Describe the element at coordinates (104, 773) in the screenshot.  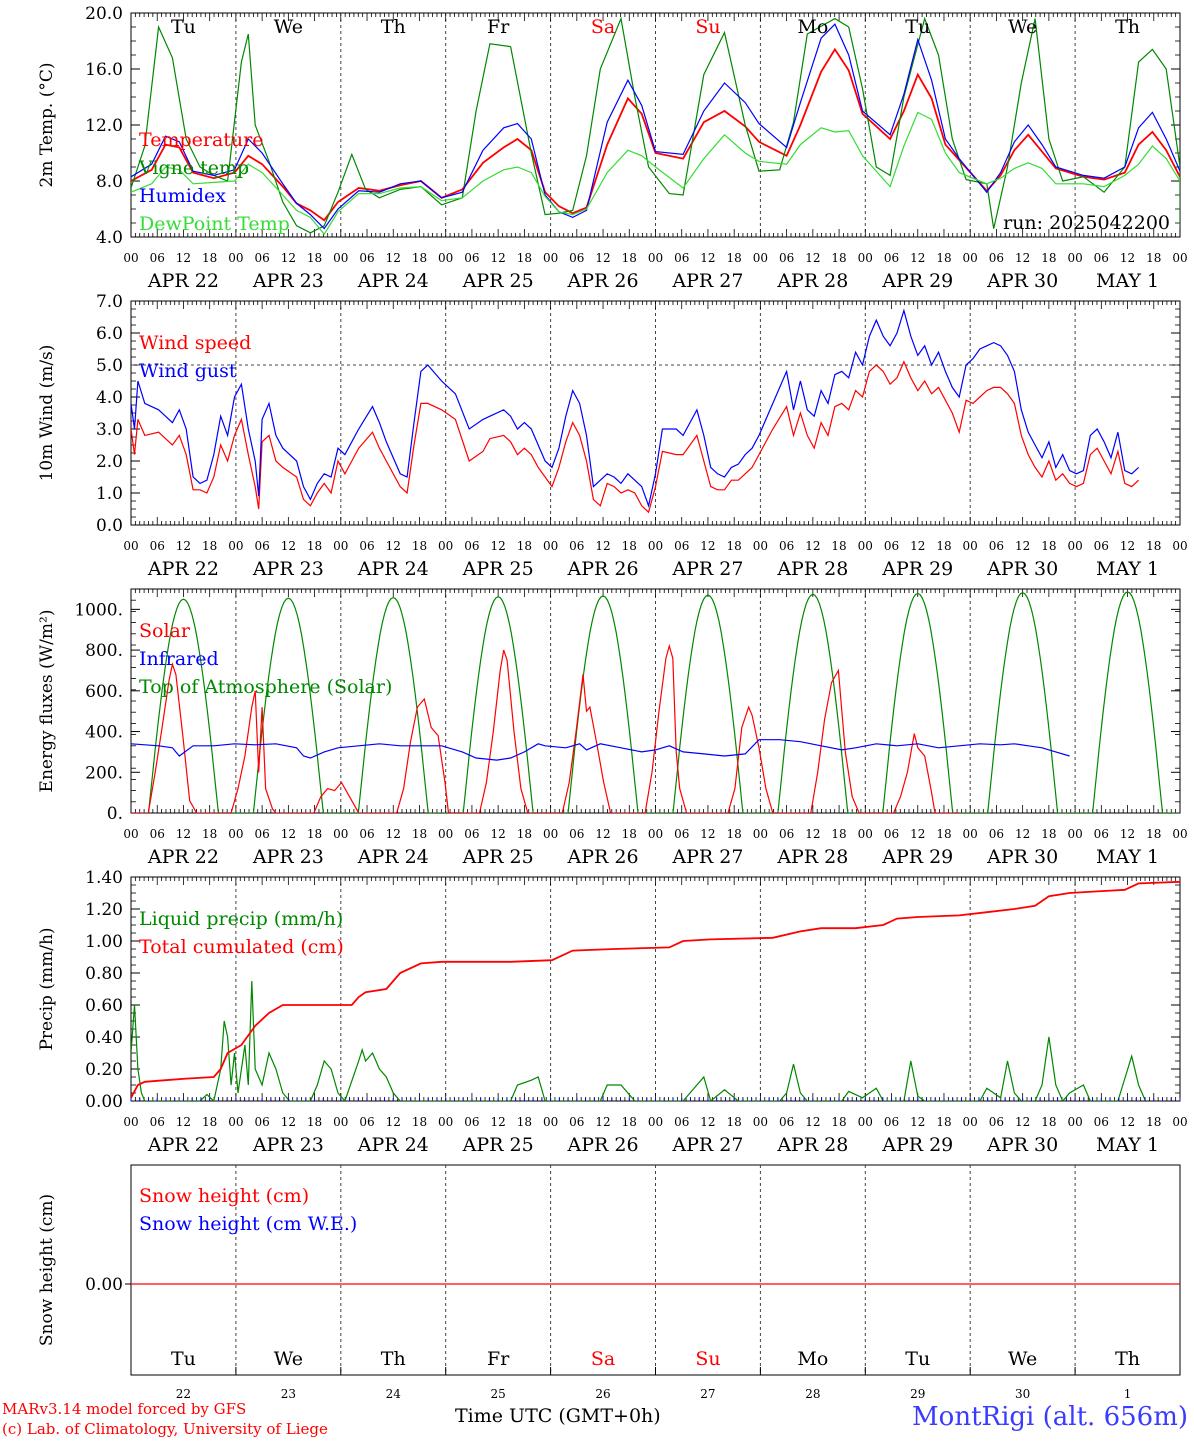
I see `y-tick-label: 200.` at that location.